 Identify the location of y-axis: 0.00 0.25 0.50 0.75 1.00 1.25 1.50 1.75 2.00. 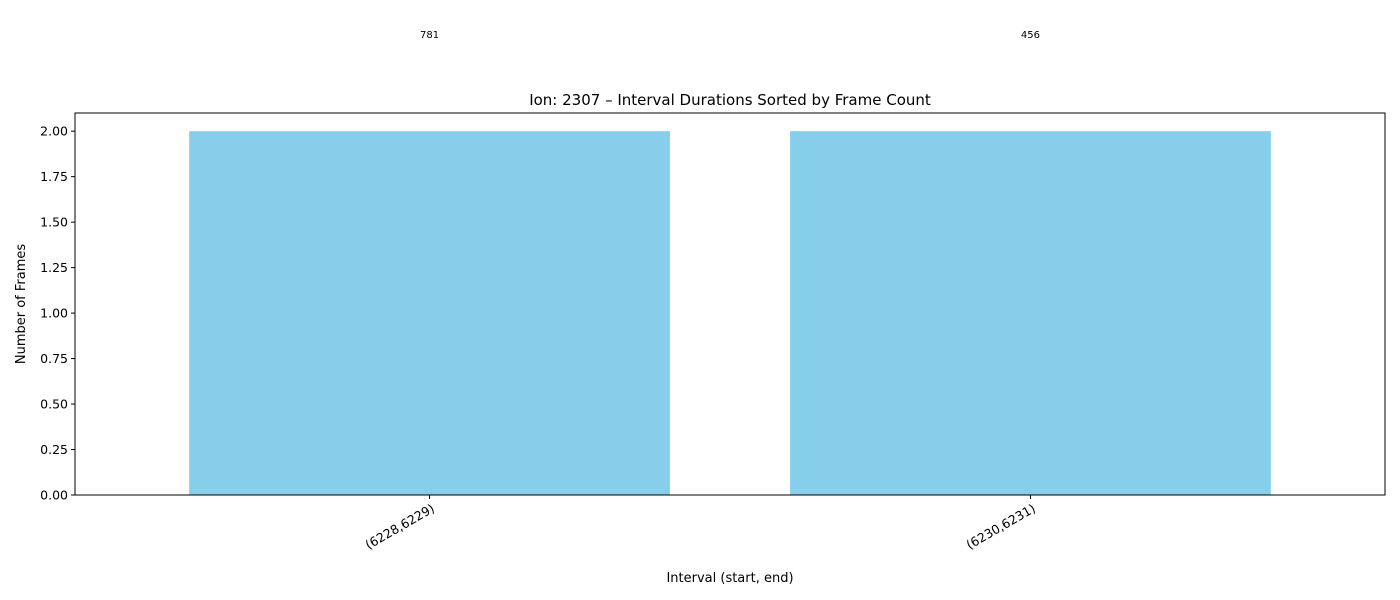
(57, 313).